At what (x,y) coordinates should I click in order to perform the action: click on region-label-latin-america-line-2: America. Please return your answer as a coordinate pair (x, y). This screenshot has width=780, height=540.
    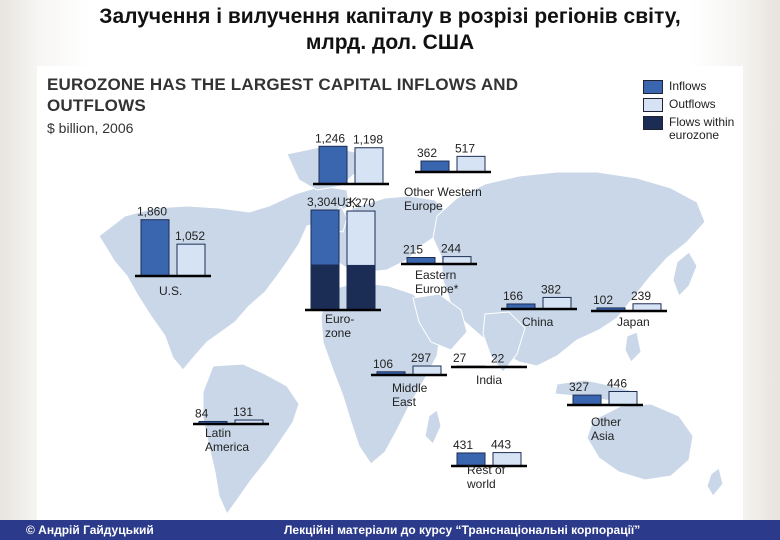
    Looking at the image, I should click on (227, 447).